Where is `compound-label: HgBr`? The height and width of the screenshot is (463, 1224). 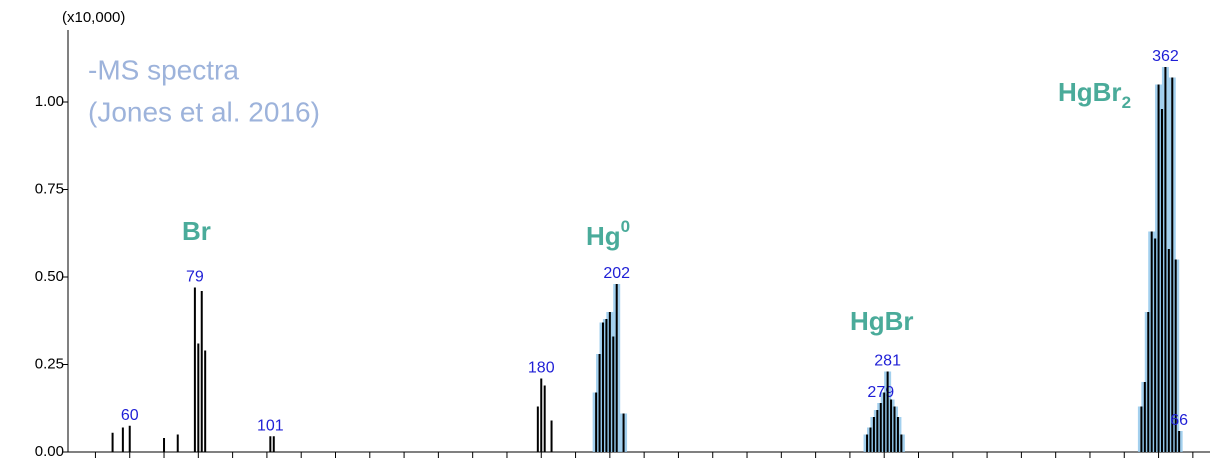 compound-label: HgBr is located at coordinates (882, 321).